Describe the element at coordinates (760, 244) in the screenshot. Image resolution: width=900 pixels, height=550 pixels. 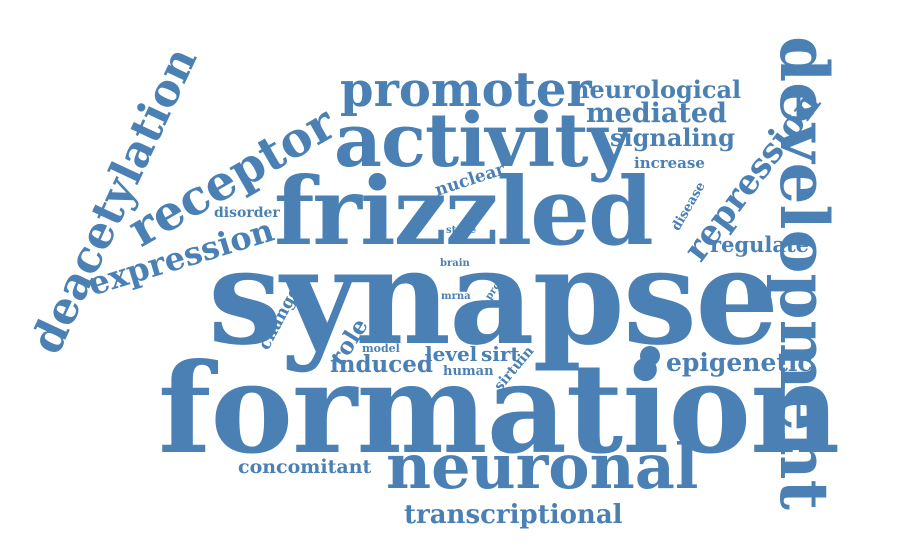
I see `word-regulate: regulate` at that location.